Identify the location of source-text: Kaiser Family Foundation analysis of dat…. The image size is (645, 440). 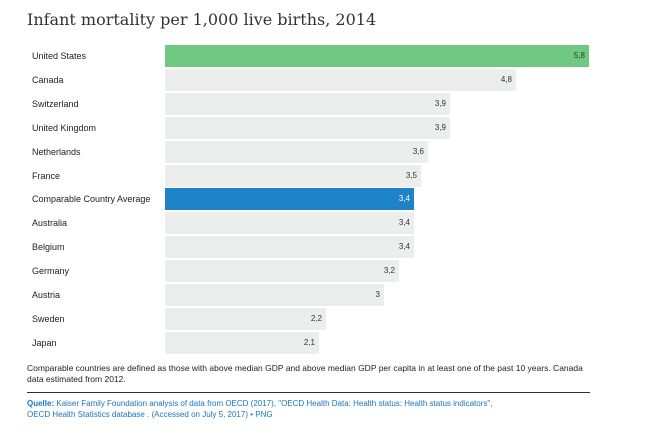
(260, 409).